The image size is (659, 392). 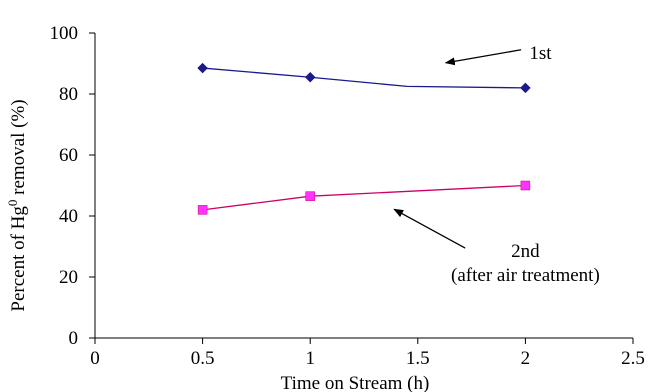 What do you see at coordinates (525, 275) in the screenshot?
I see `annotation-label: (after air treatment)` at bounding box center [525, 275].